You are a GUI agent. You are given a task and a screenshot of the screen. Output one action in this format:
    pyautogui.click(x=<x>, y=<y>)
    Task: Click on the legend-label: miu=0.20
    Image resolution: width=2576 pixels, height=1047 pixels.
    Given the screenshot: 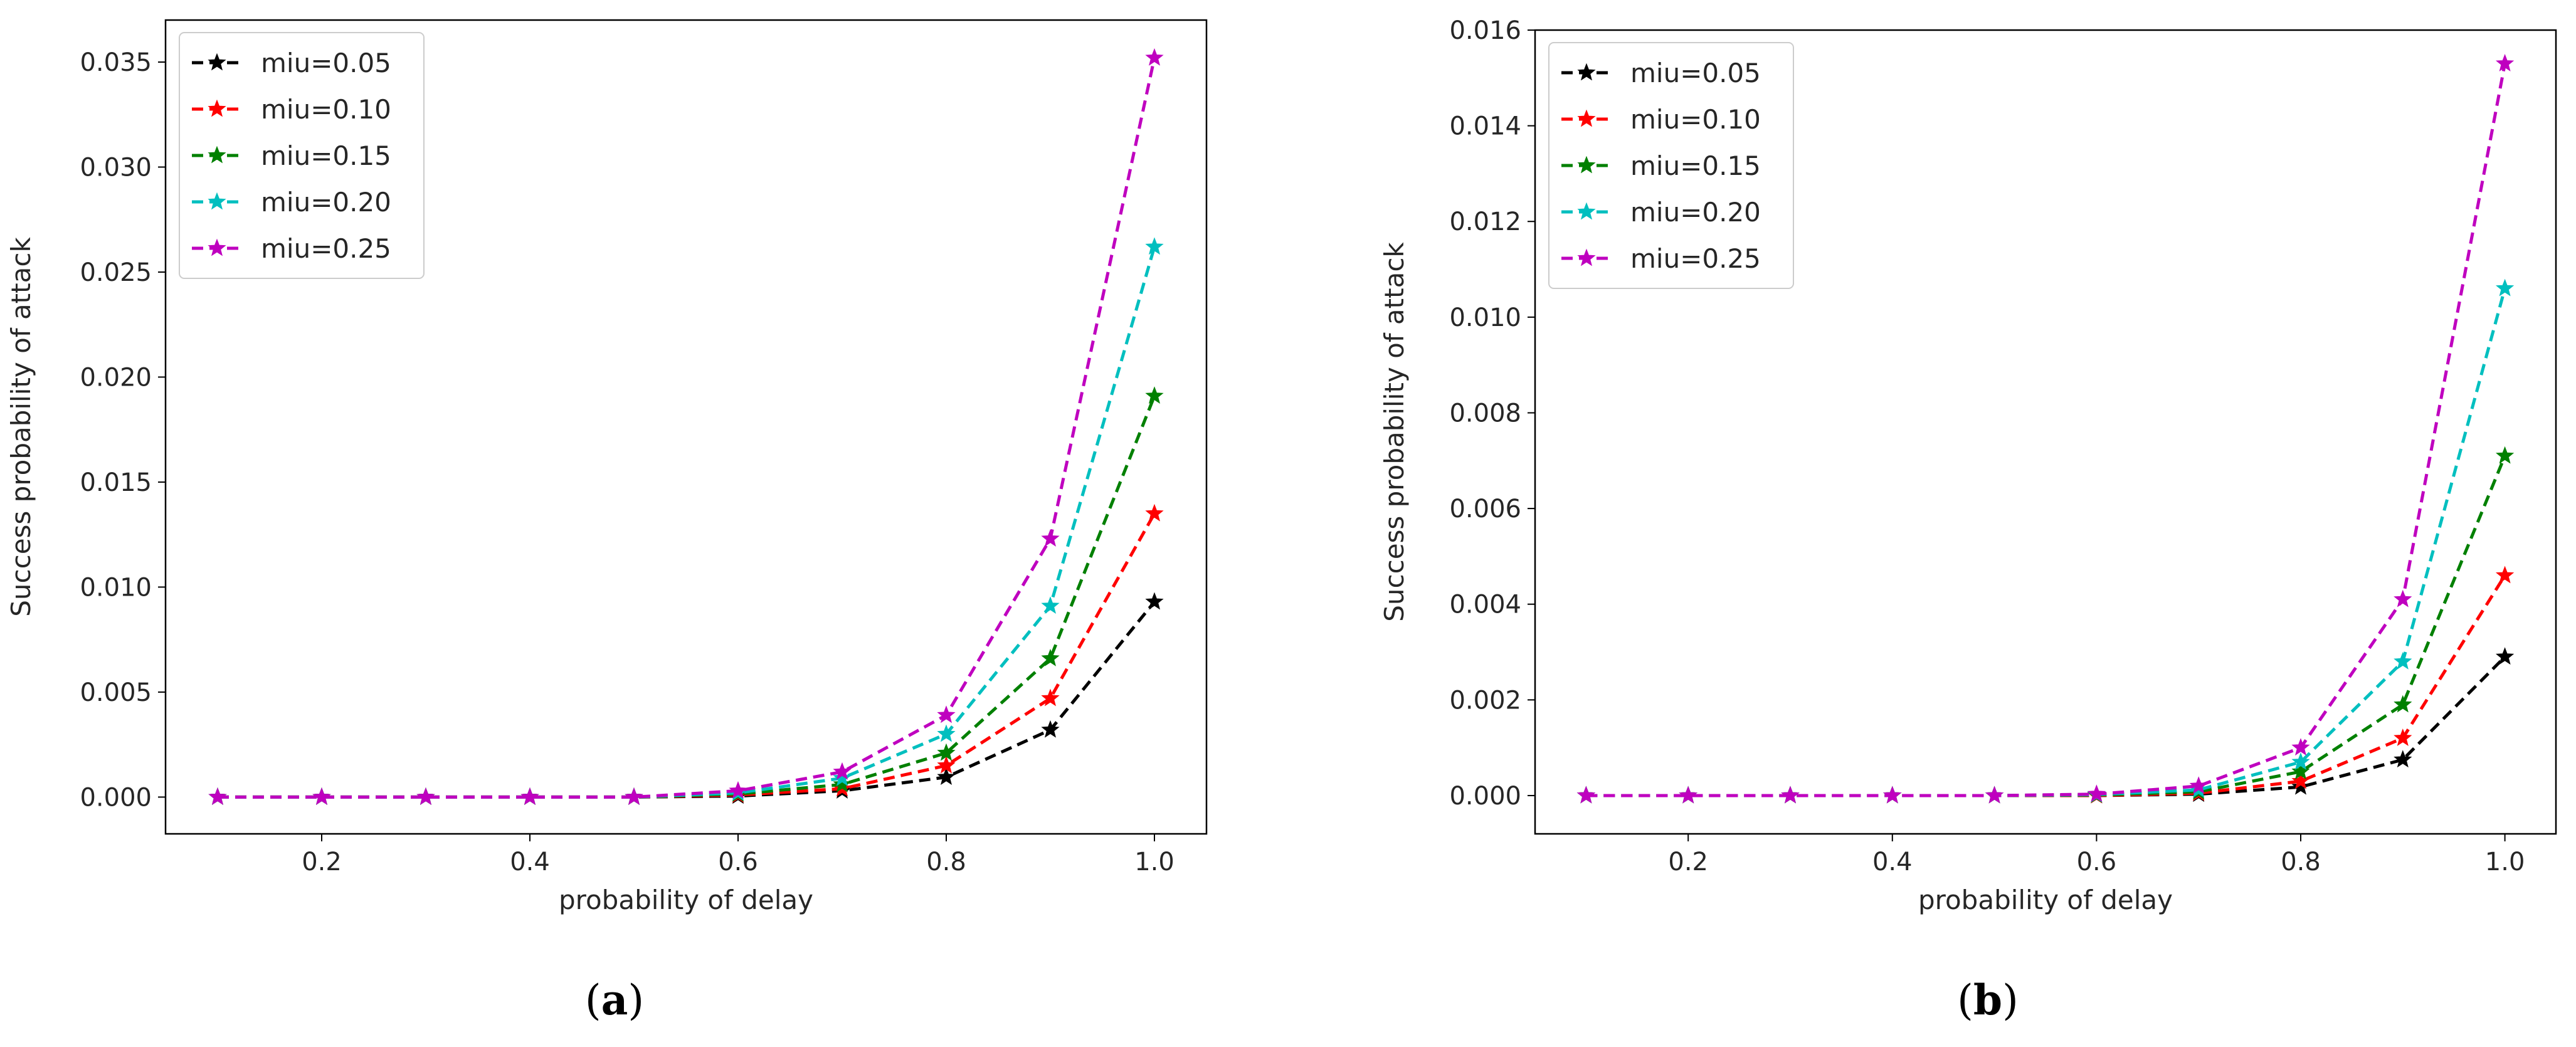 What is the action you would take?
    pyautogui.click(x=326, y=202)
    